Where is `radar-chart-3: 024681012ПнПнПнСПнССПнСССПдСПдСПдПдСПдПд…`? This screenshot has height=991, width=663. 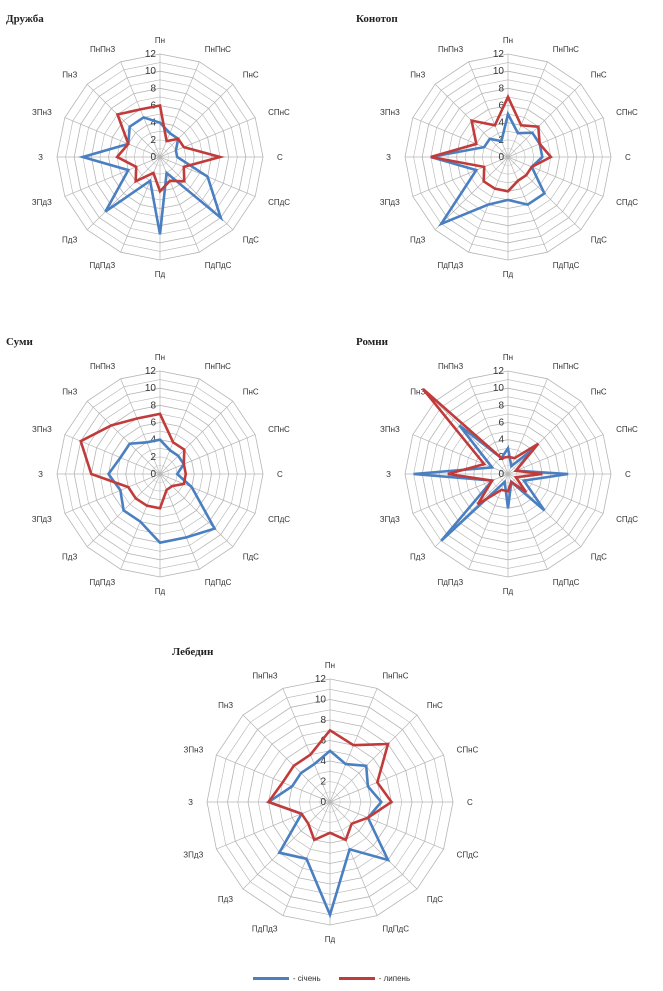
radar-chart-3: 024681012ПнПнПнСПнССПнСССПдСПдСПдПдСПдПд… is located at coordinates (148, 466).